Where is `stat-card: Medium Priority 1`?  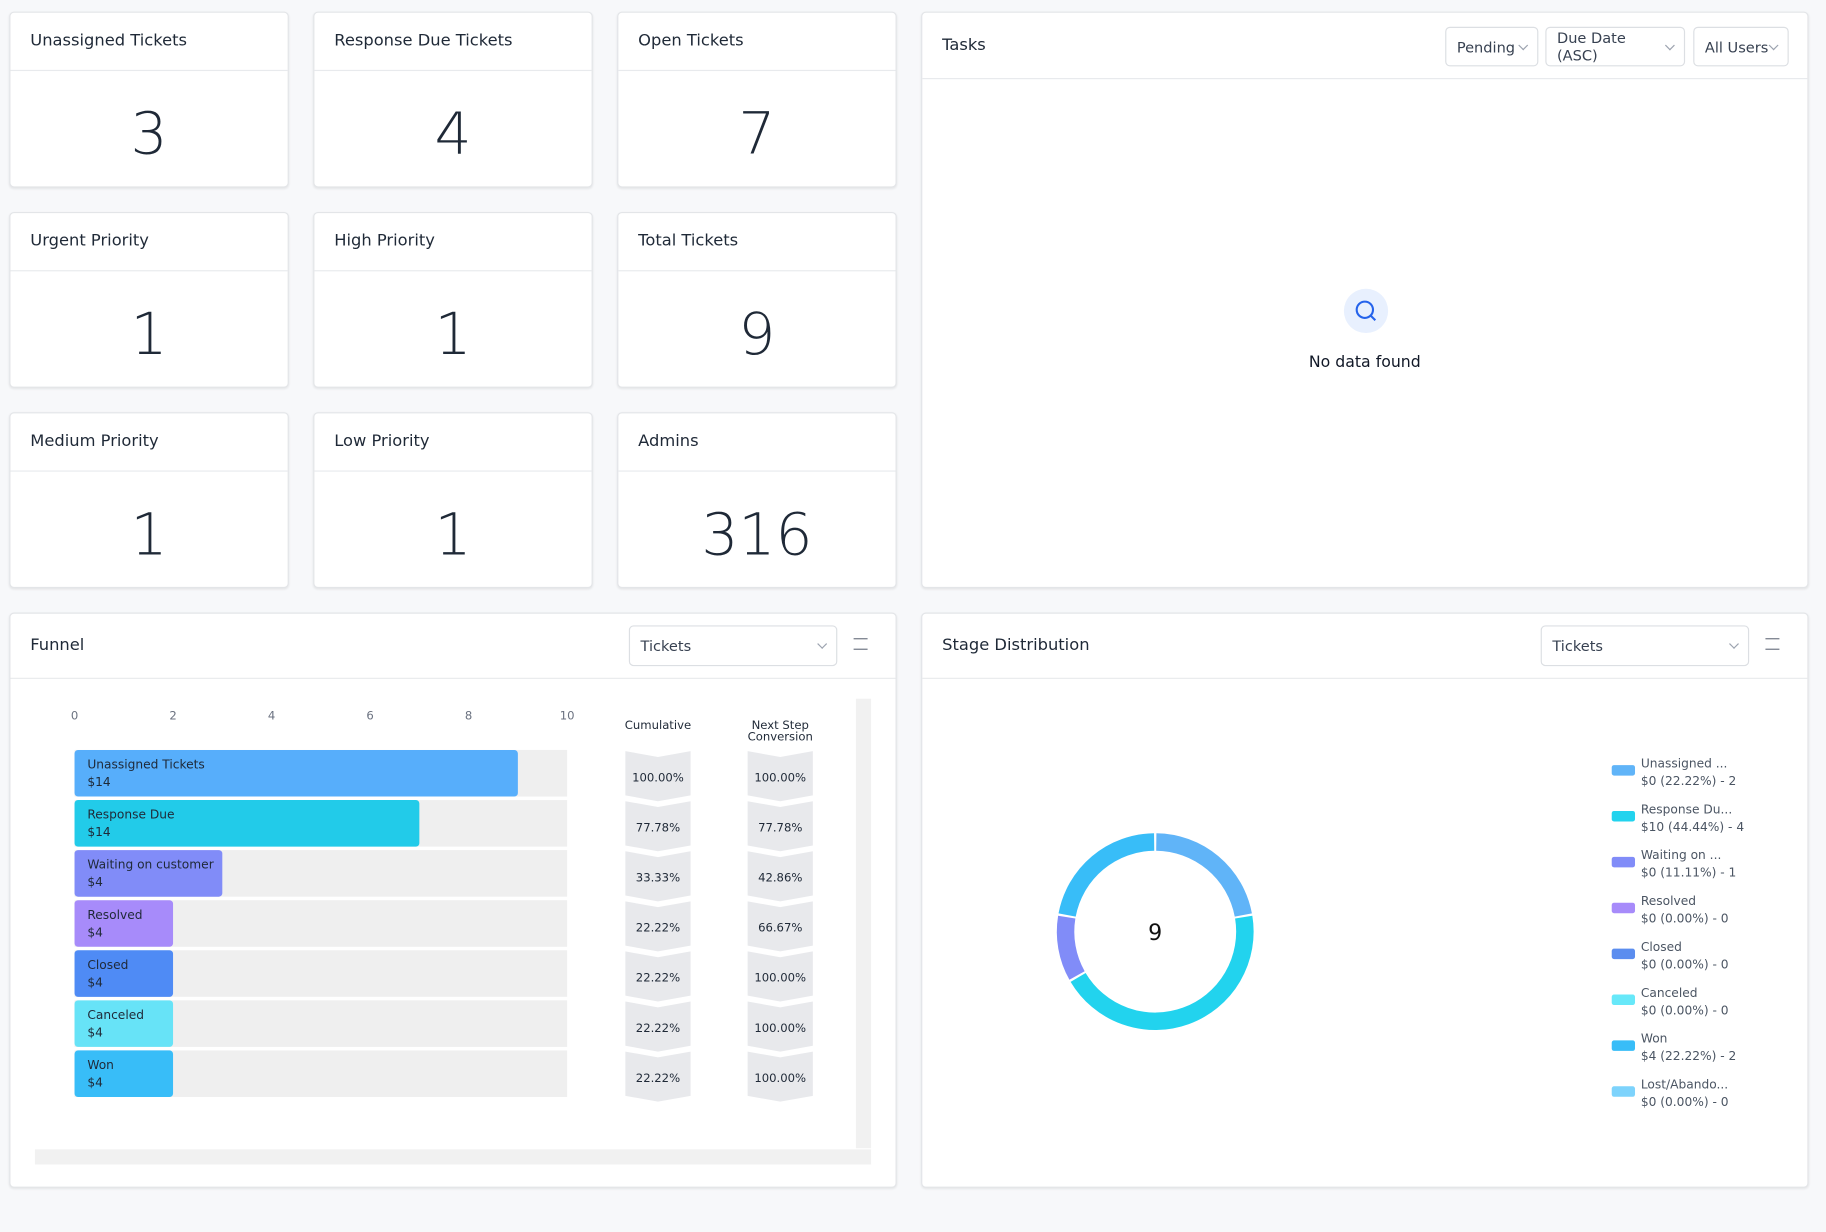
stat-card: Medium Priority 1 is located at coordinates (149, 500).